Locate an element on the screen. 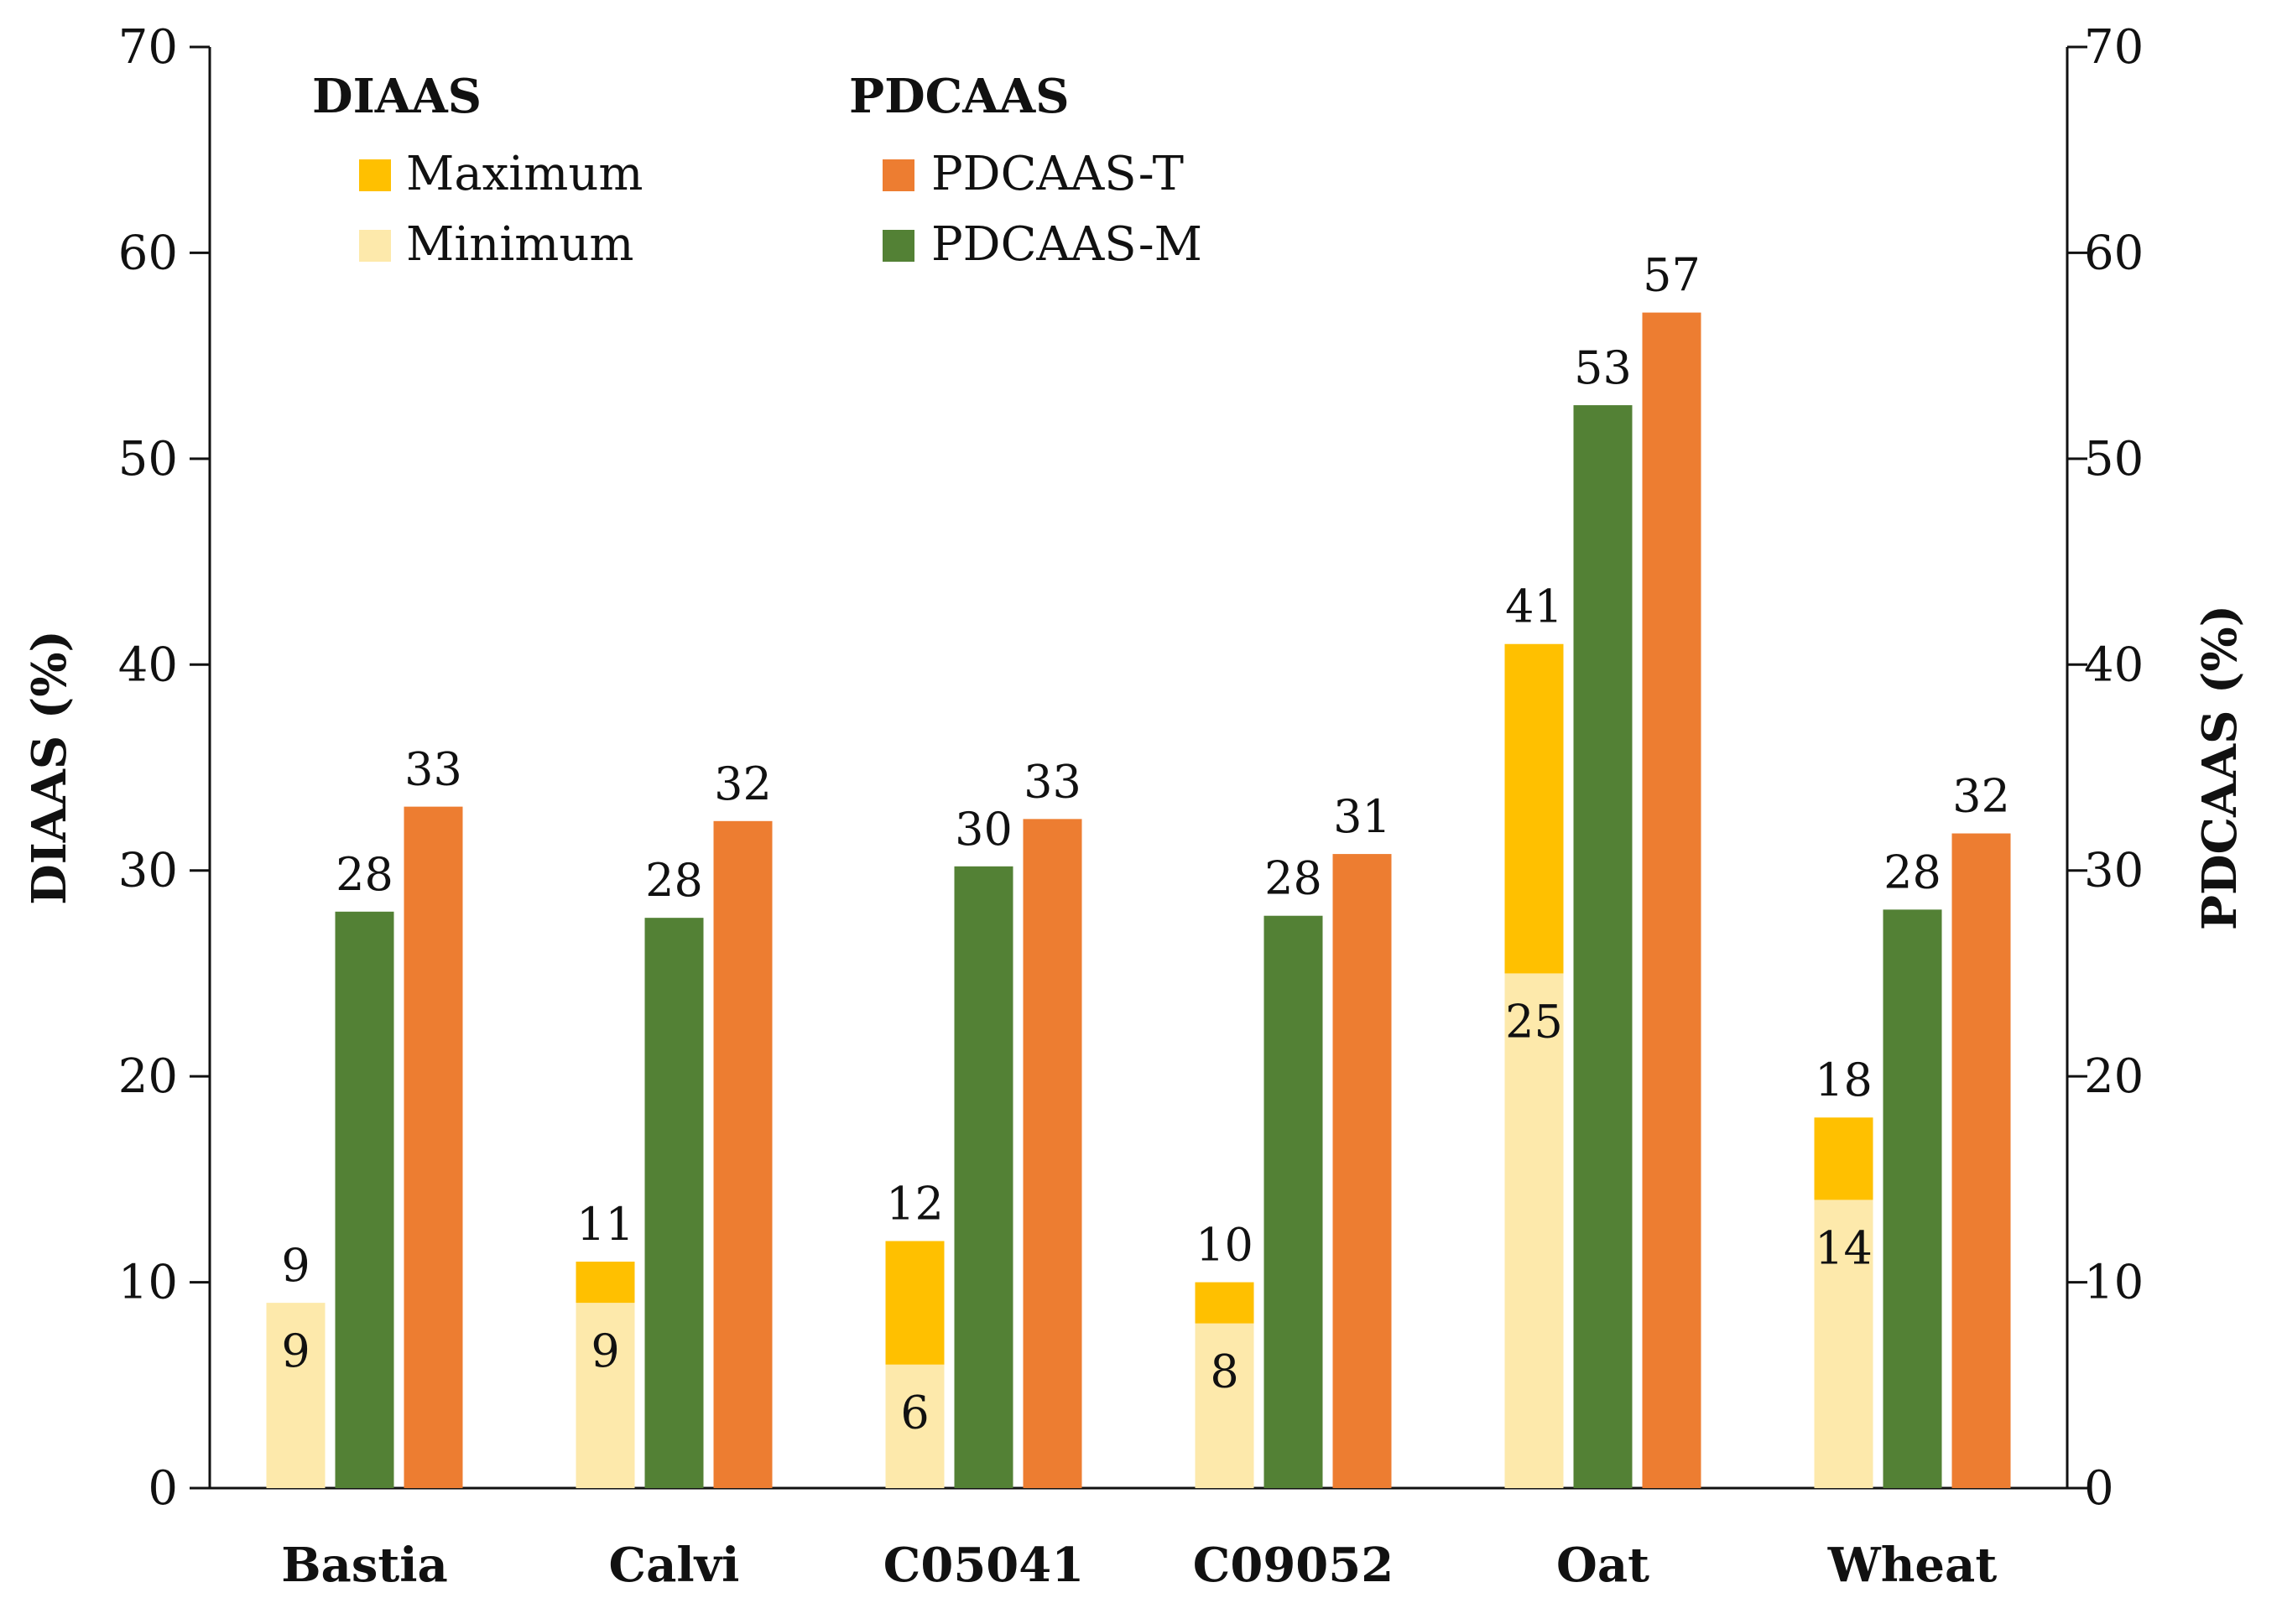  data-label: 41 is located at coordinates (1534, 607).